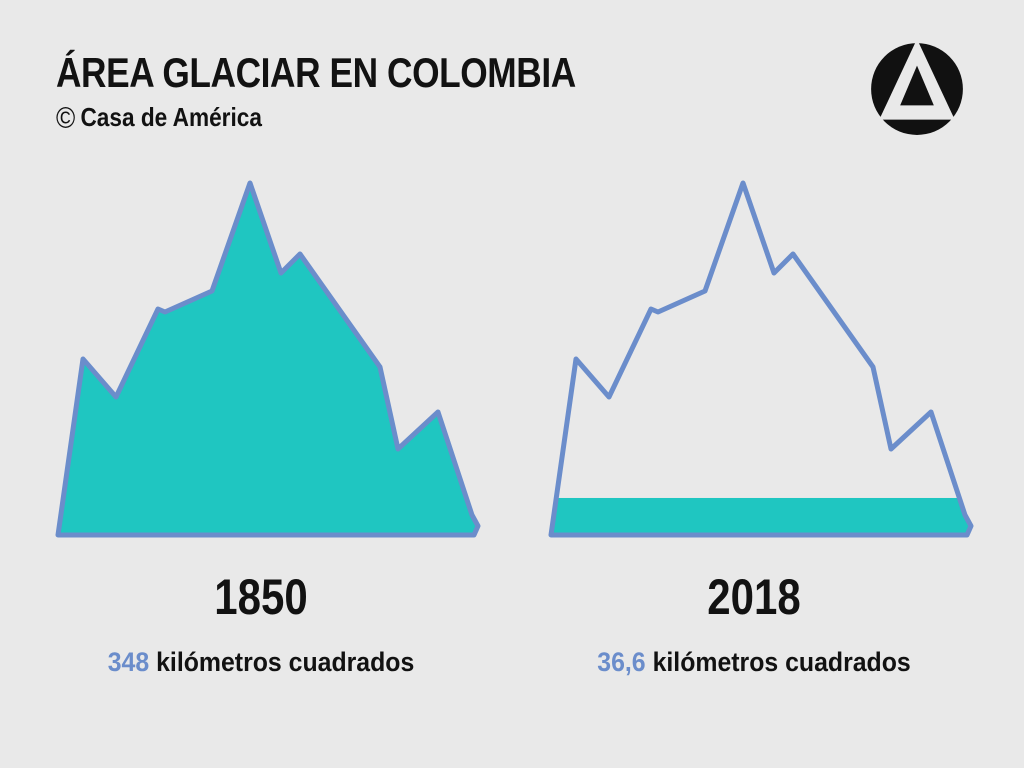  Describe the element at coordinates (621, 662) in the screenshot. I see `value-number-2018: 36,6` at that location.